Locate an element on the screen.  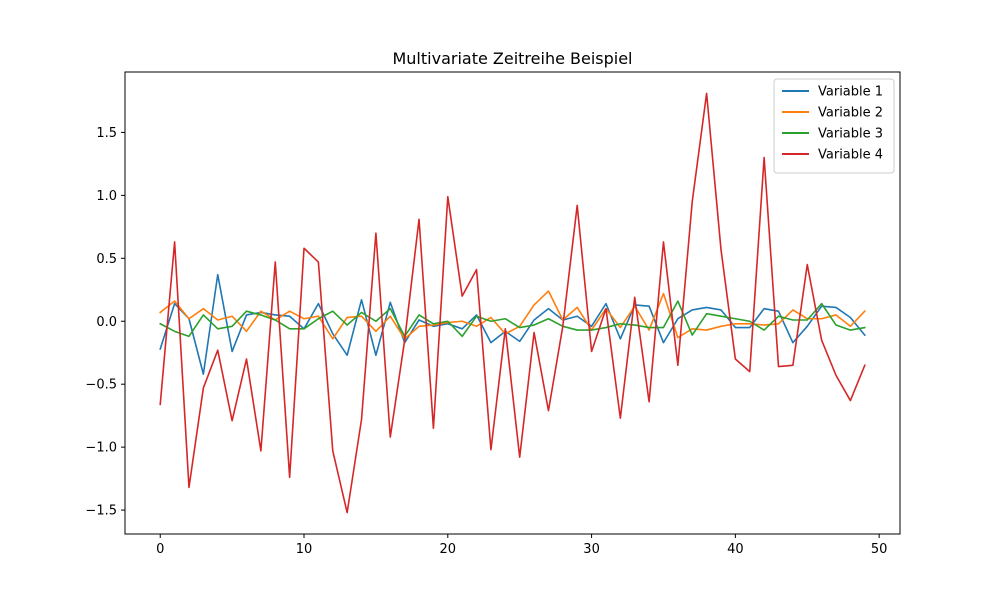
y-tick-label: −1.0 is located at coordinates (101, 448).